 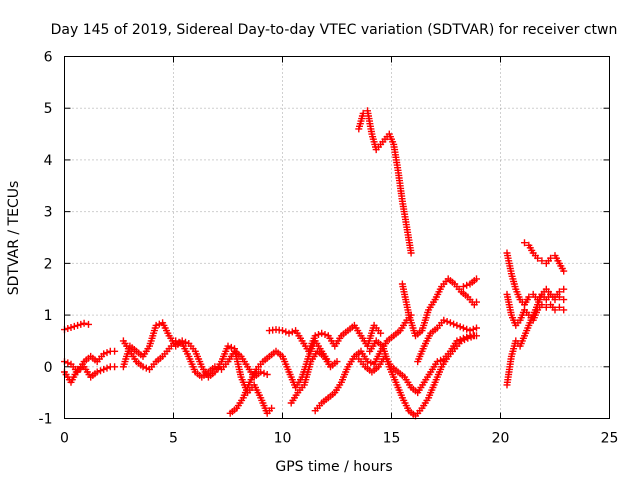 I want to click on series-trace-g, so click(x=325, y=338).